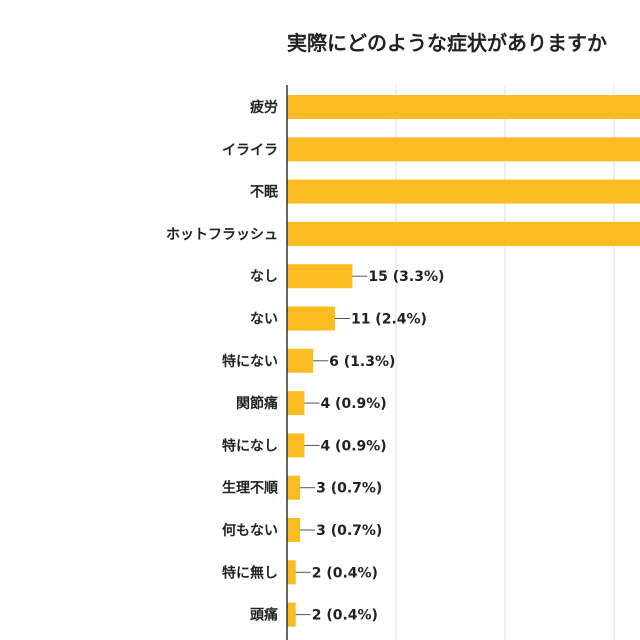  What do you see at coordinates (257, 403) in the screenshot?
I see `category-label: 関節痛` at bounding box center [257, 403].